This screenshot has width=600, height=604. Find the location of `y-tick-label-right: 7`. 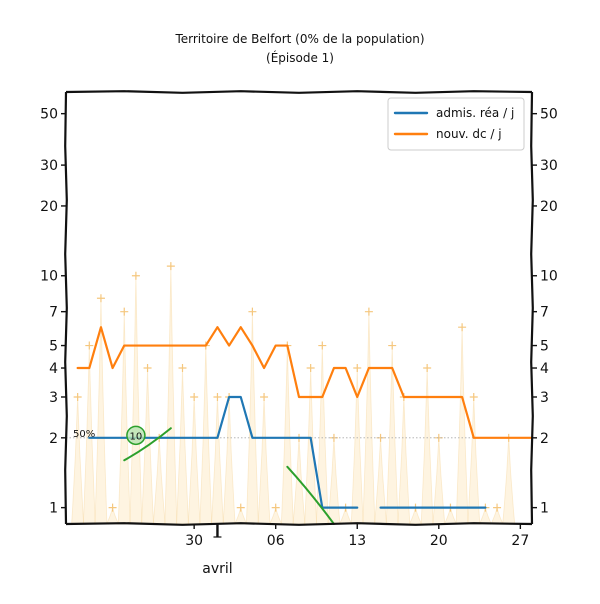

y-tick-label-right: 7 is located at coordinates (544, 313).